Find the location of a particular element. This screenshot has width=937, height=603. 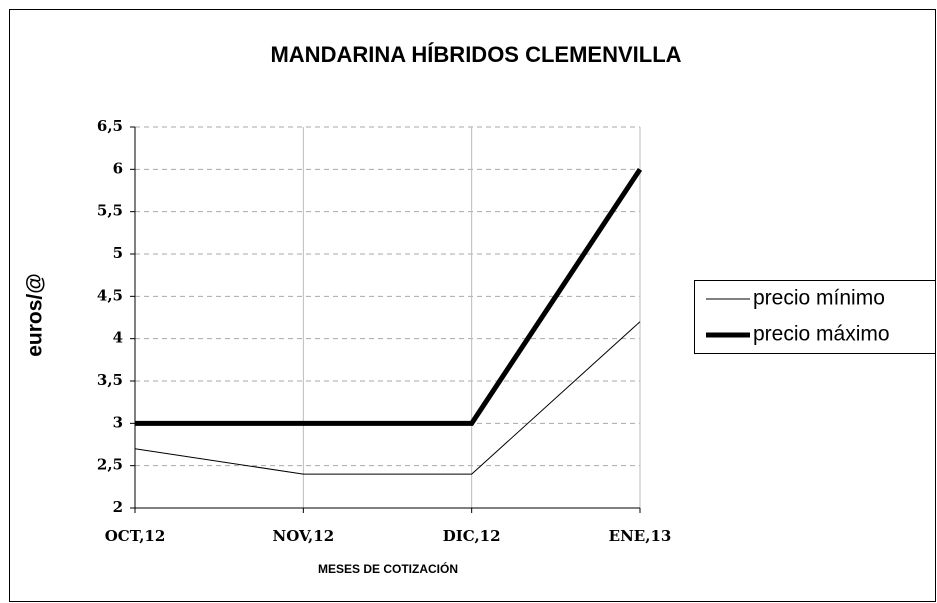

x-tick-label: NOV,12 is located at coordinates (304, 536).